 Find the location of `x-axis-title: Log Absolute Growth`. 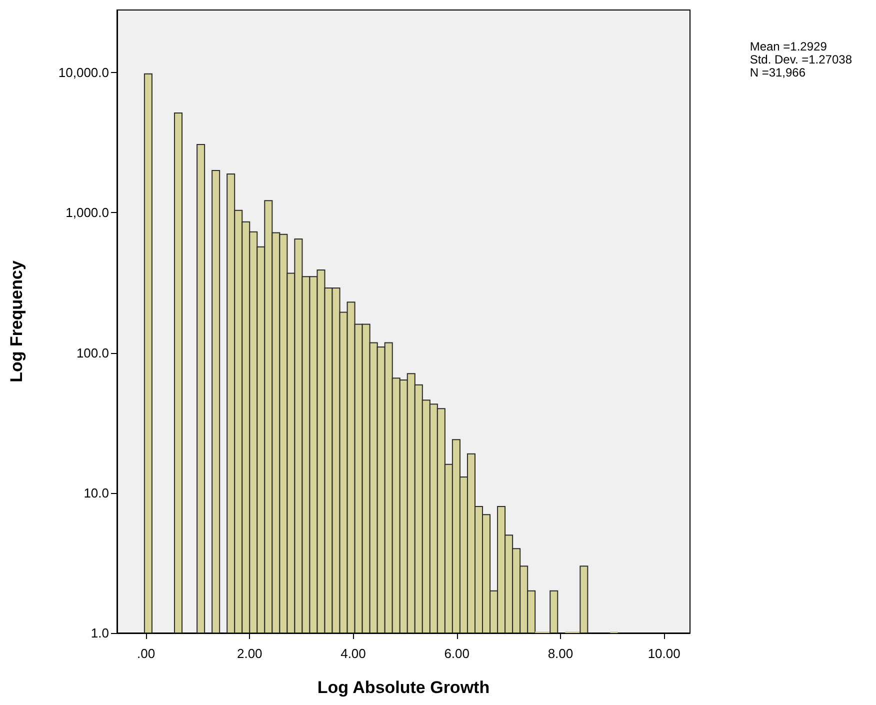

x-axis-title: Log Absolute Growth is located at coordinates (403, 687).